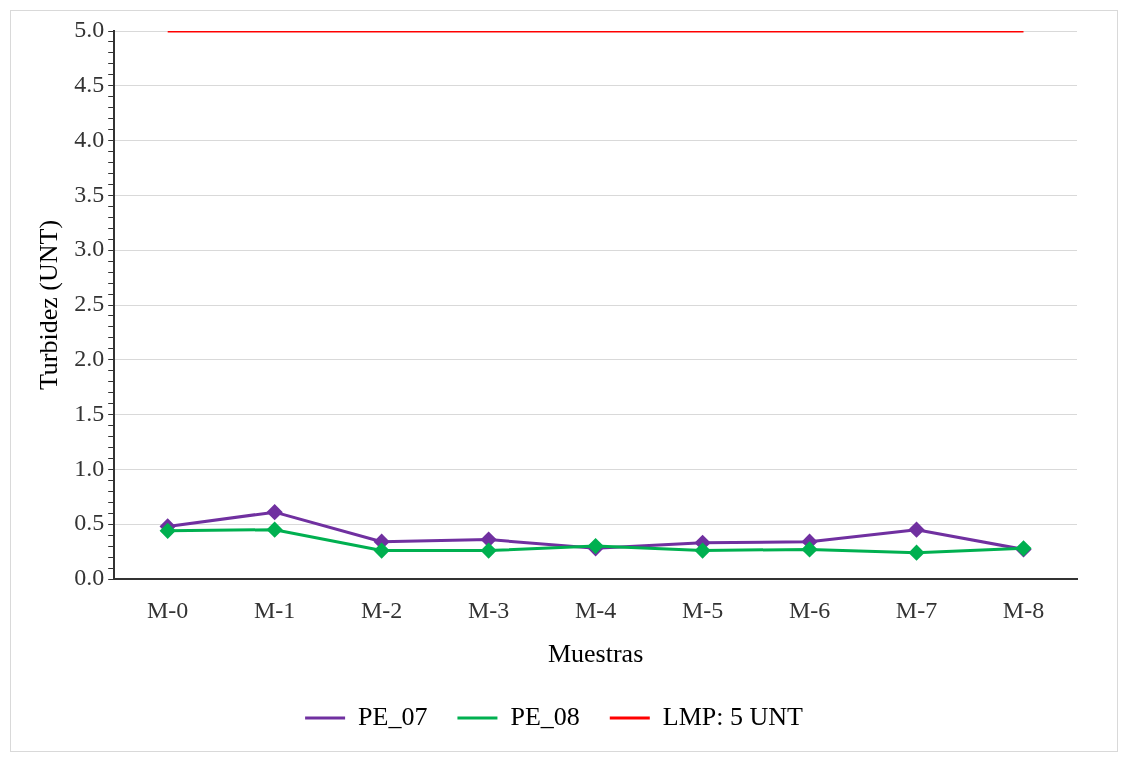 The image size is (1130, 762). What do you see at coordinates (168, 609) in the screenshot?
I see `x-tick-label: M-0` at bounding box center [168, 609].